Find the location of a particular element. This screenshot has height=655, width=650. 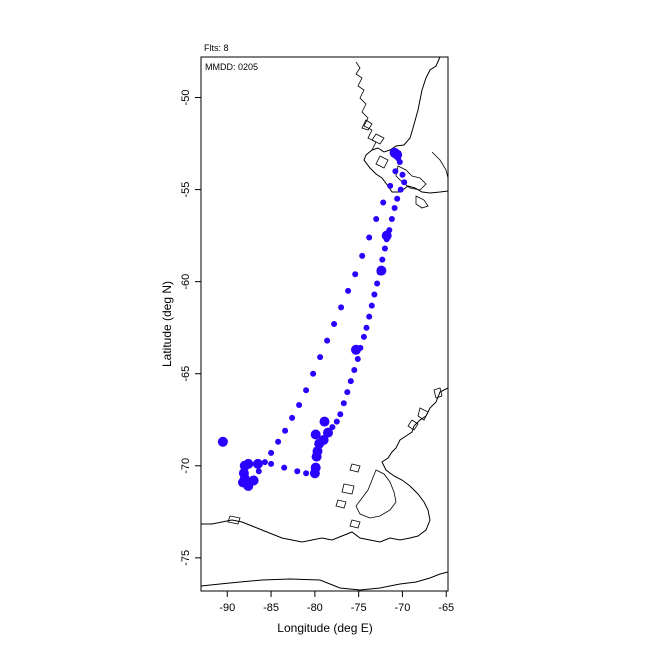

y-tick-label: -65 is located at coordinates (186, 374).